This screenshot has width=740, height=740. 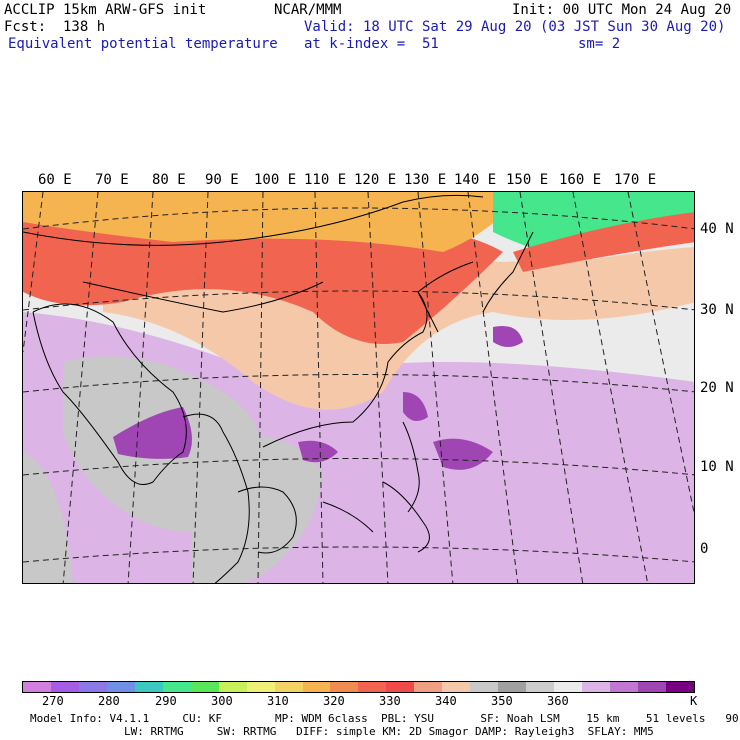 What do you see at coordinates (55, 180) in the screenshot?
I see `lon-label: 60 E` at bounding box center [55, 180].